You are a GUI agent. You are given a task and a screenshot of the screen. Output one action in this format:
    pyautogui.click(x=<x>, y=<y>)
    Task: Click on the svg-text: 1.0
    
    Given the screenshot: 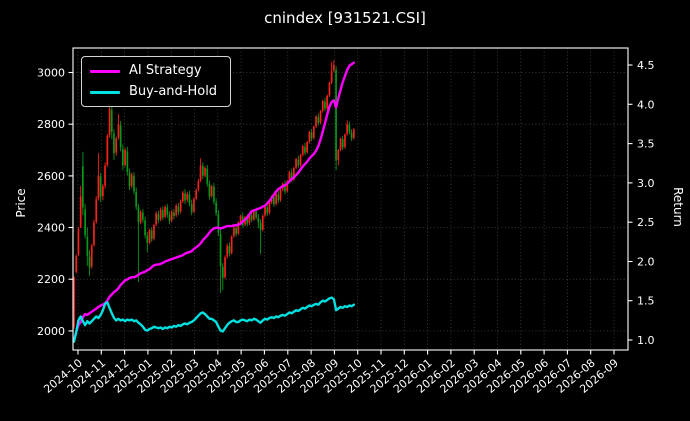 What is the action you would take?
    pyautogui.click(x=646, y=340)
    